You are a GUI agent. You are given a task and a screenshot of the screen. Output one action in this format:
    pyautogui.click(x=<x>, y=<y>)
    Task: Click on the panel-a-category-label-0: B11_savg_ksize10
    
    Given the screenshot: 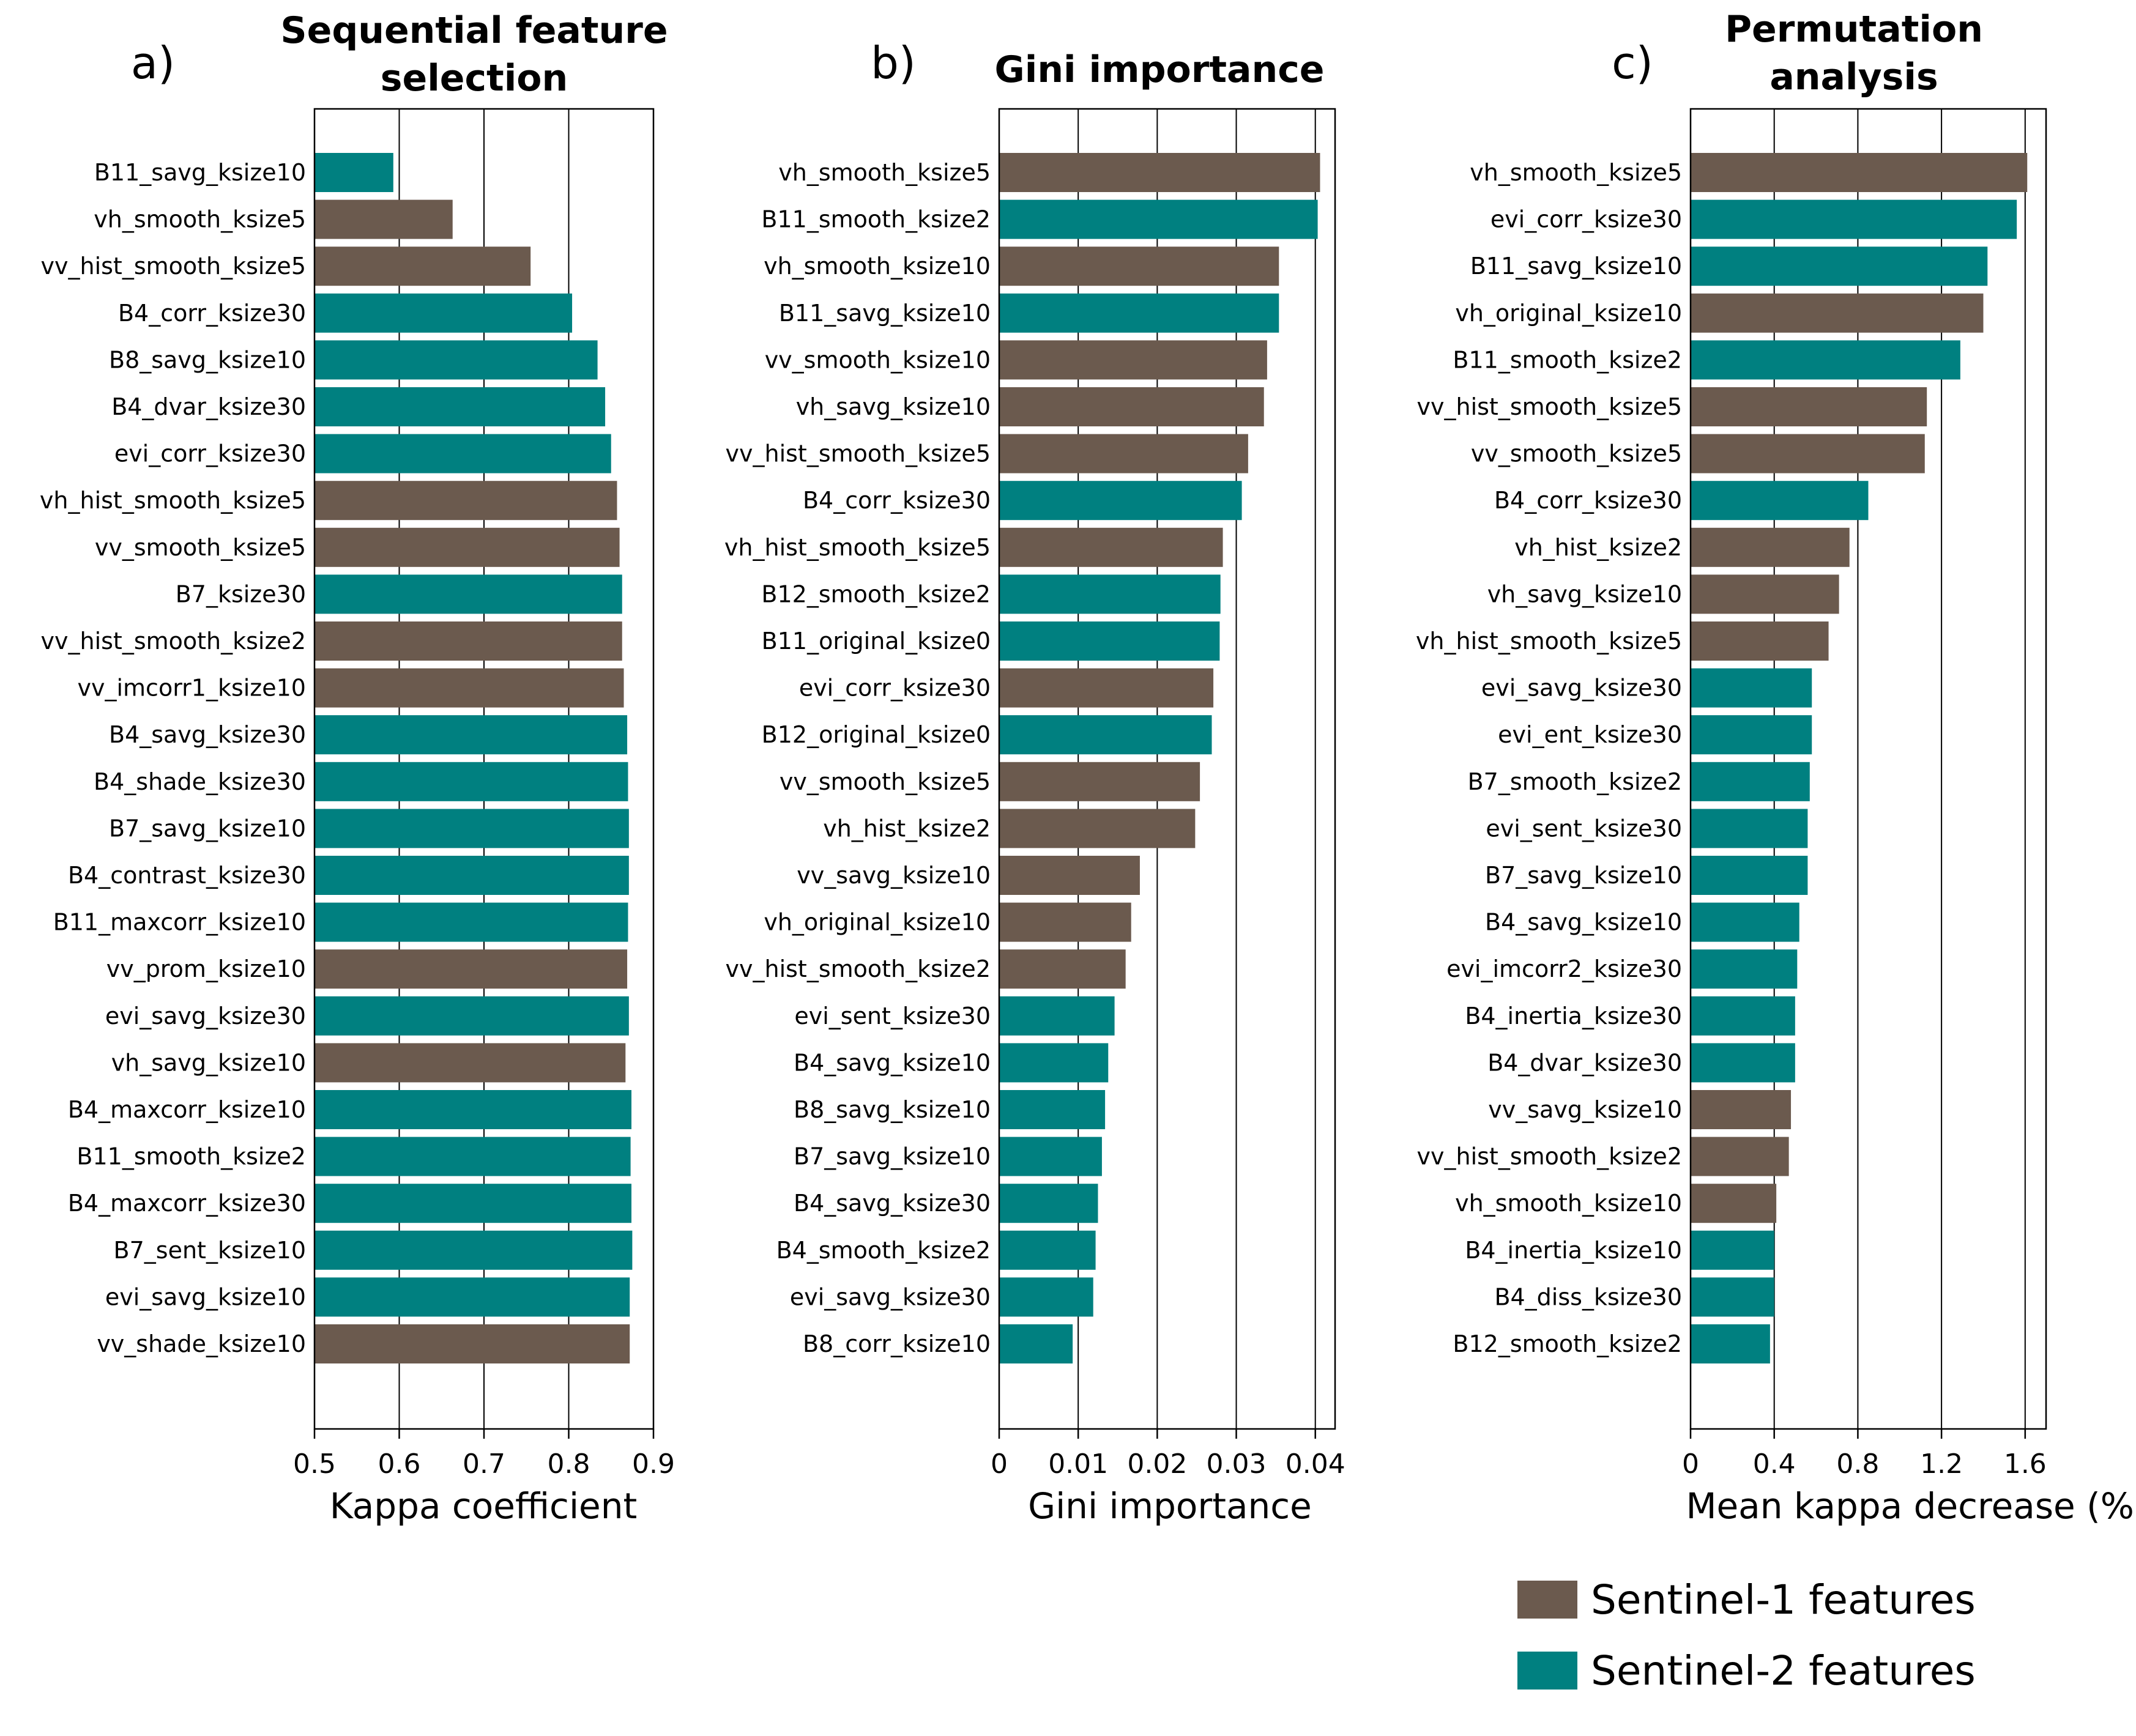 What is the action you would take?
    pyautogui.click(x=200, y=172)
    